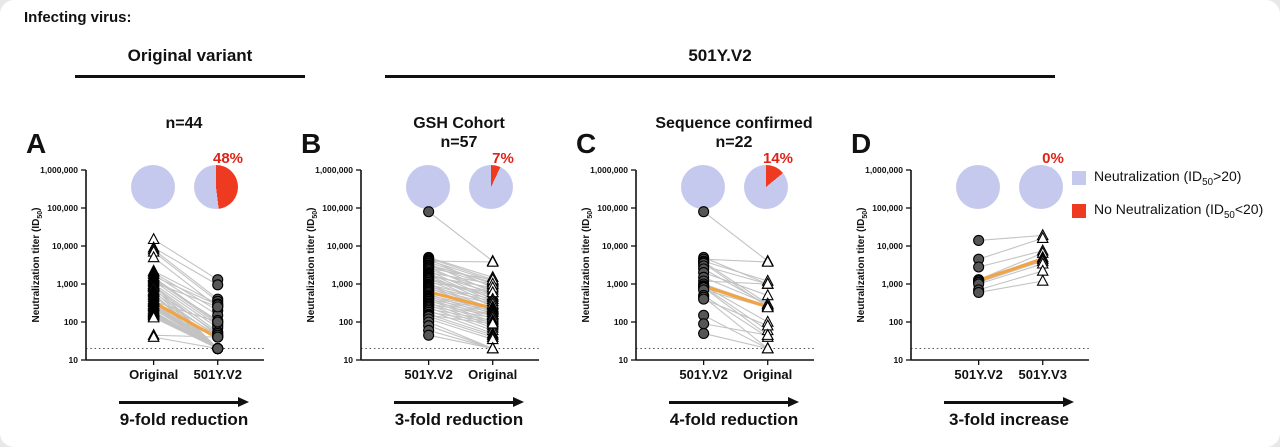 The width and height of the screenshot is (1280, 447). What do you see at coordinates (1043, 374) in the screenshot?
I see `svg-text: 501Y.V3` at bounding box center [1043, 374].